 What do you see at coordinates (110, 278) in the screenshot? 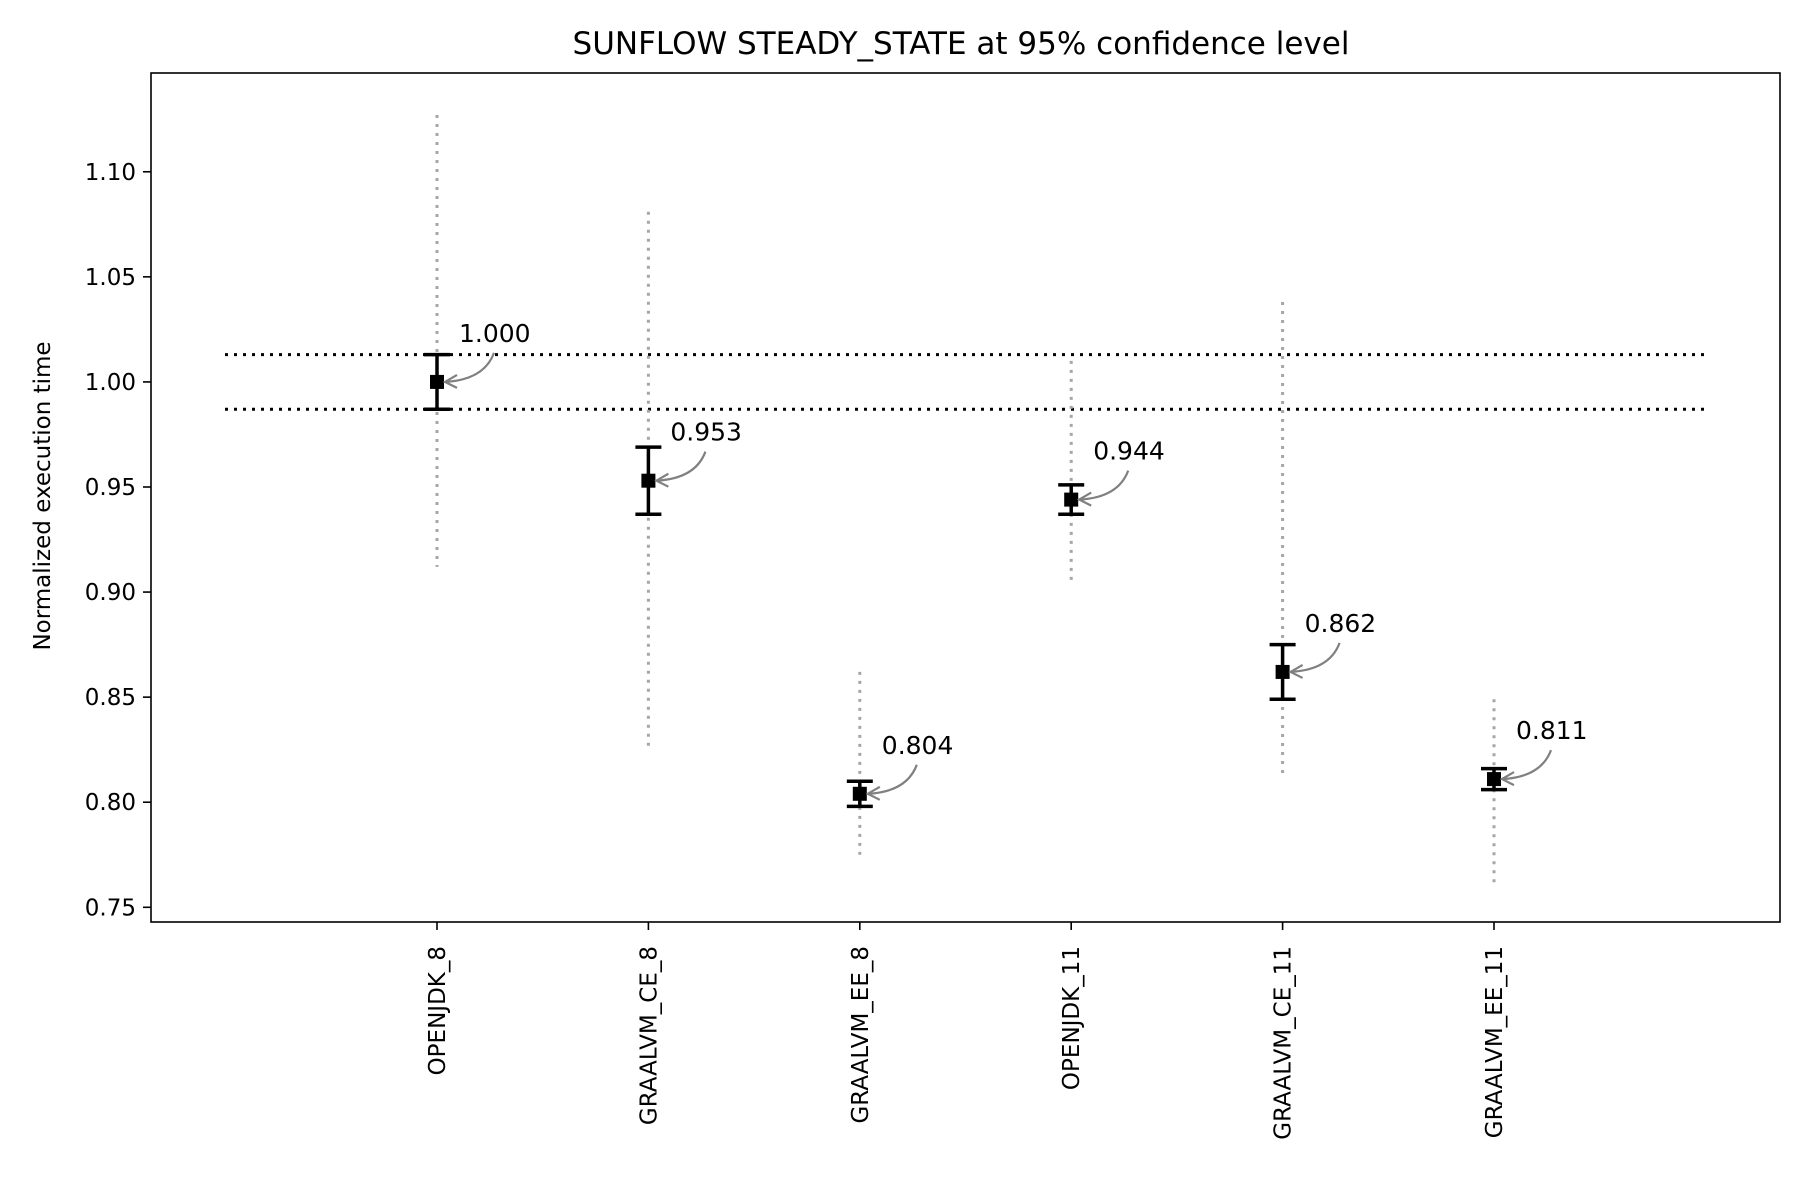
I see `y-tick-label: 1.05` at bounding box center [110, 278].